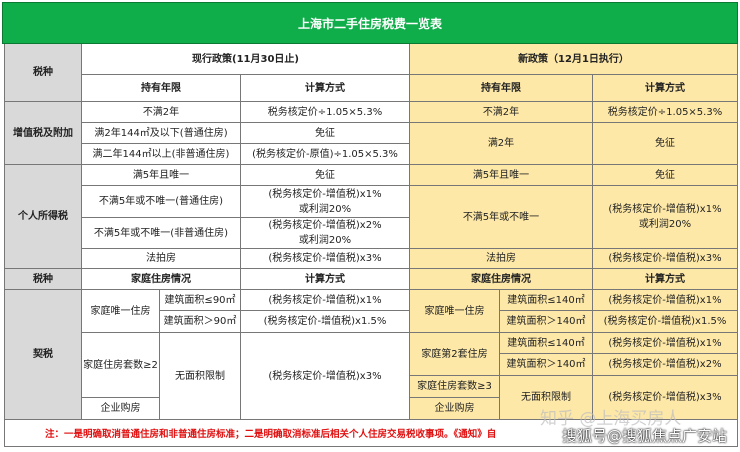 Image resolution: width=740 pixels, height=452 pixels. Describe the element at coordinates (161, 154) in the screenshot. I see `vat-old-holding: 满二年144㎡以上(非普通住房)` at that location.